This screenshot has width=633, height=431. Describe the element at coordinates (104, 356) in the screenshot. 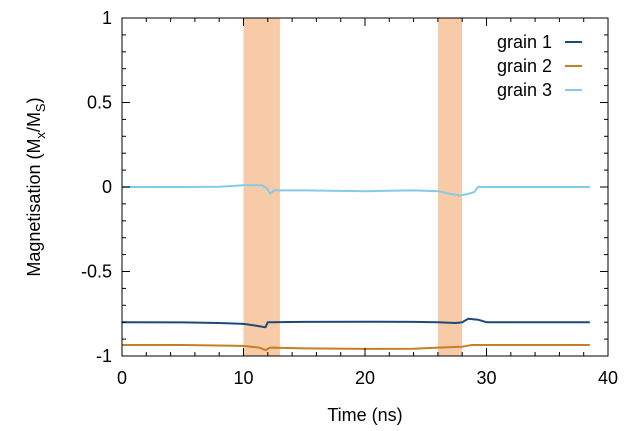

I see `y-tick-label: -1` at that location.